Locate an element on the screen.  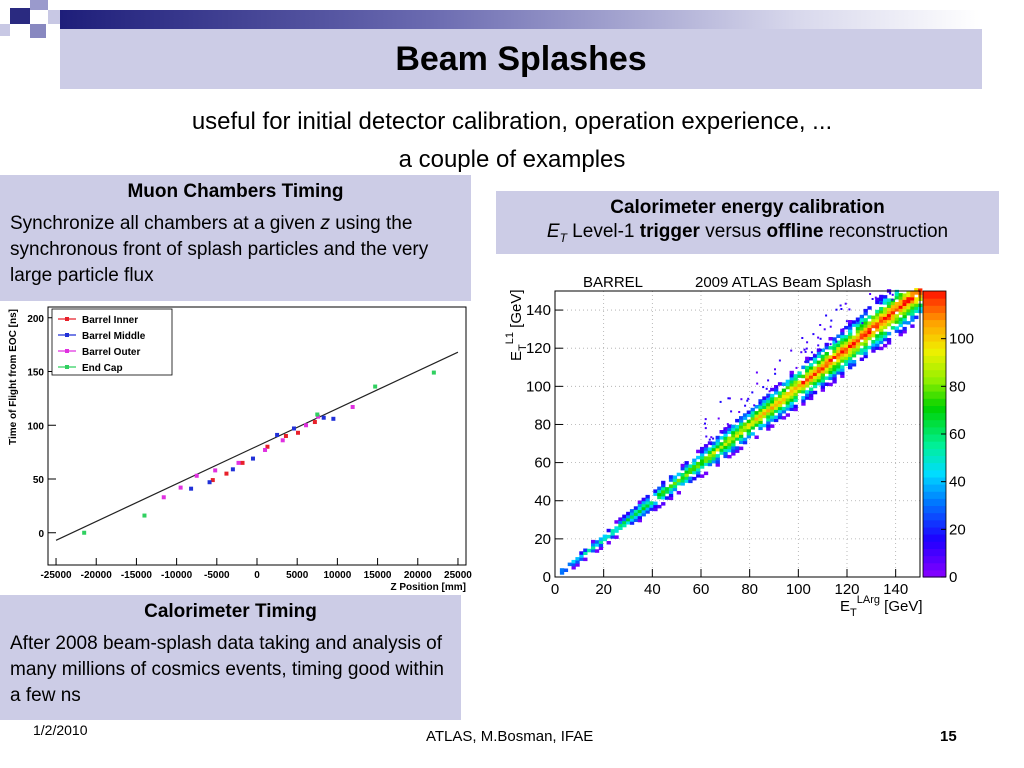
calo-energy-header: Calorimeter energy calibration is located at coordinates (747, 207).